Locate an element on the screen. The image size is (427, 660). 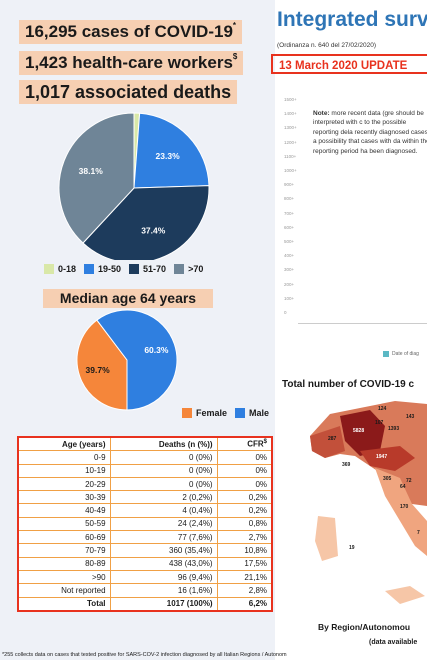
legend-label-over-70: >70 is located at coordinates (196, 269).